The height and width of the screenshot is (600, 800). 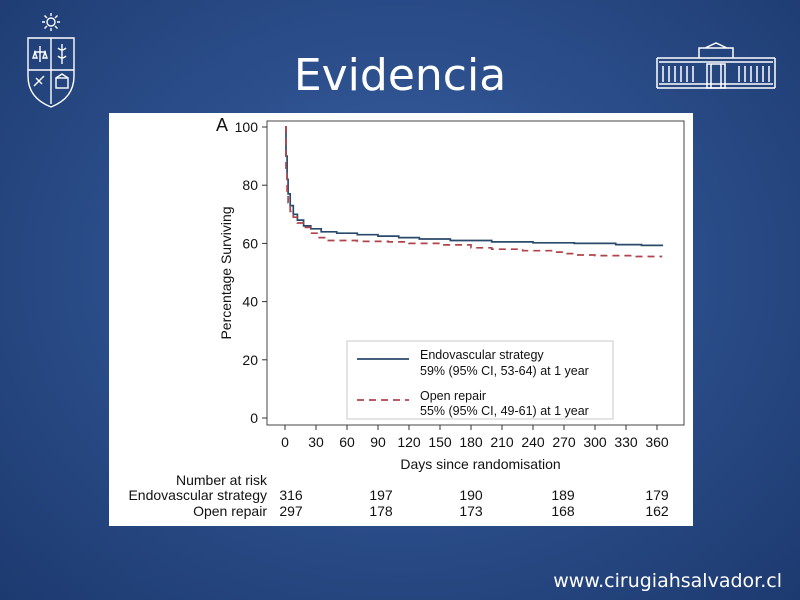 What do you see at coordinates (378, 442) in the screenshot?
I see `x-tick-label: 90` at bounding box center [378, 442].